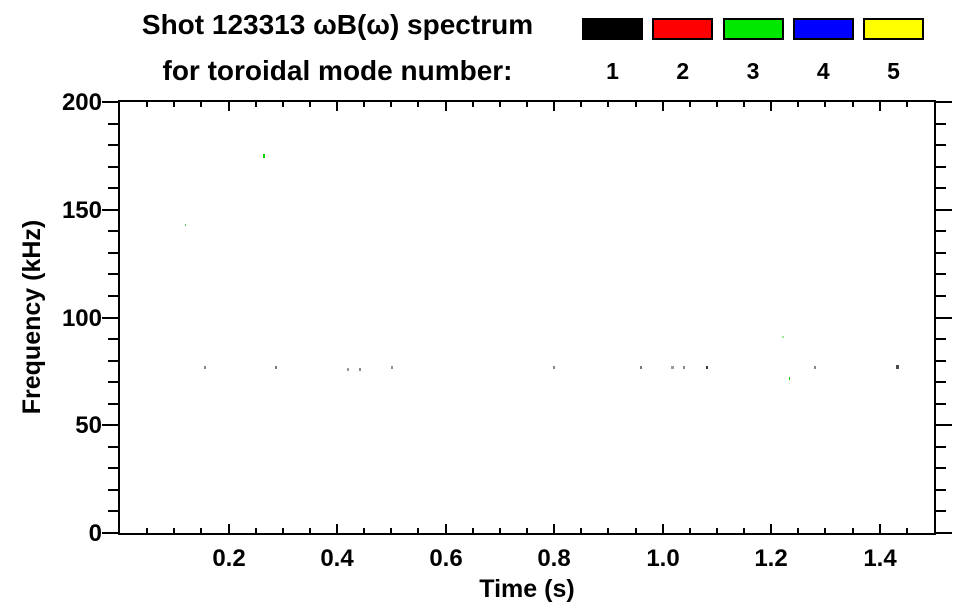  Describe the element at coordinates (229, 558) in the screenshot. I see `x-tick-label: 0.2` at that location.